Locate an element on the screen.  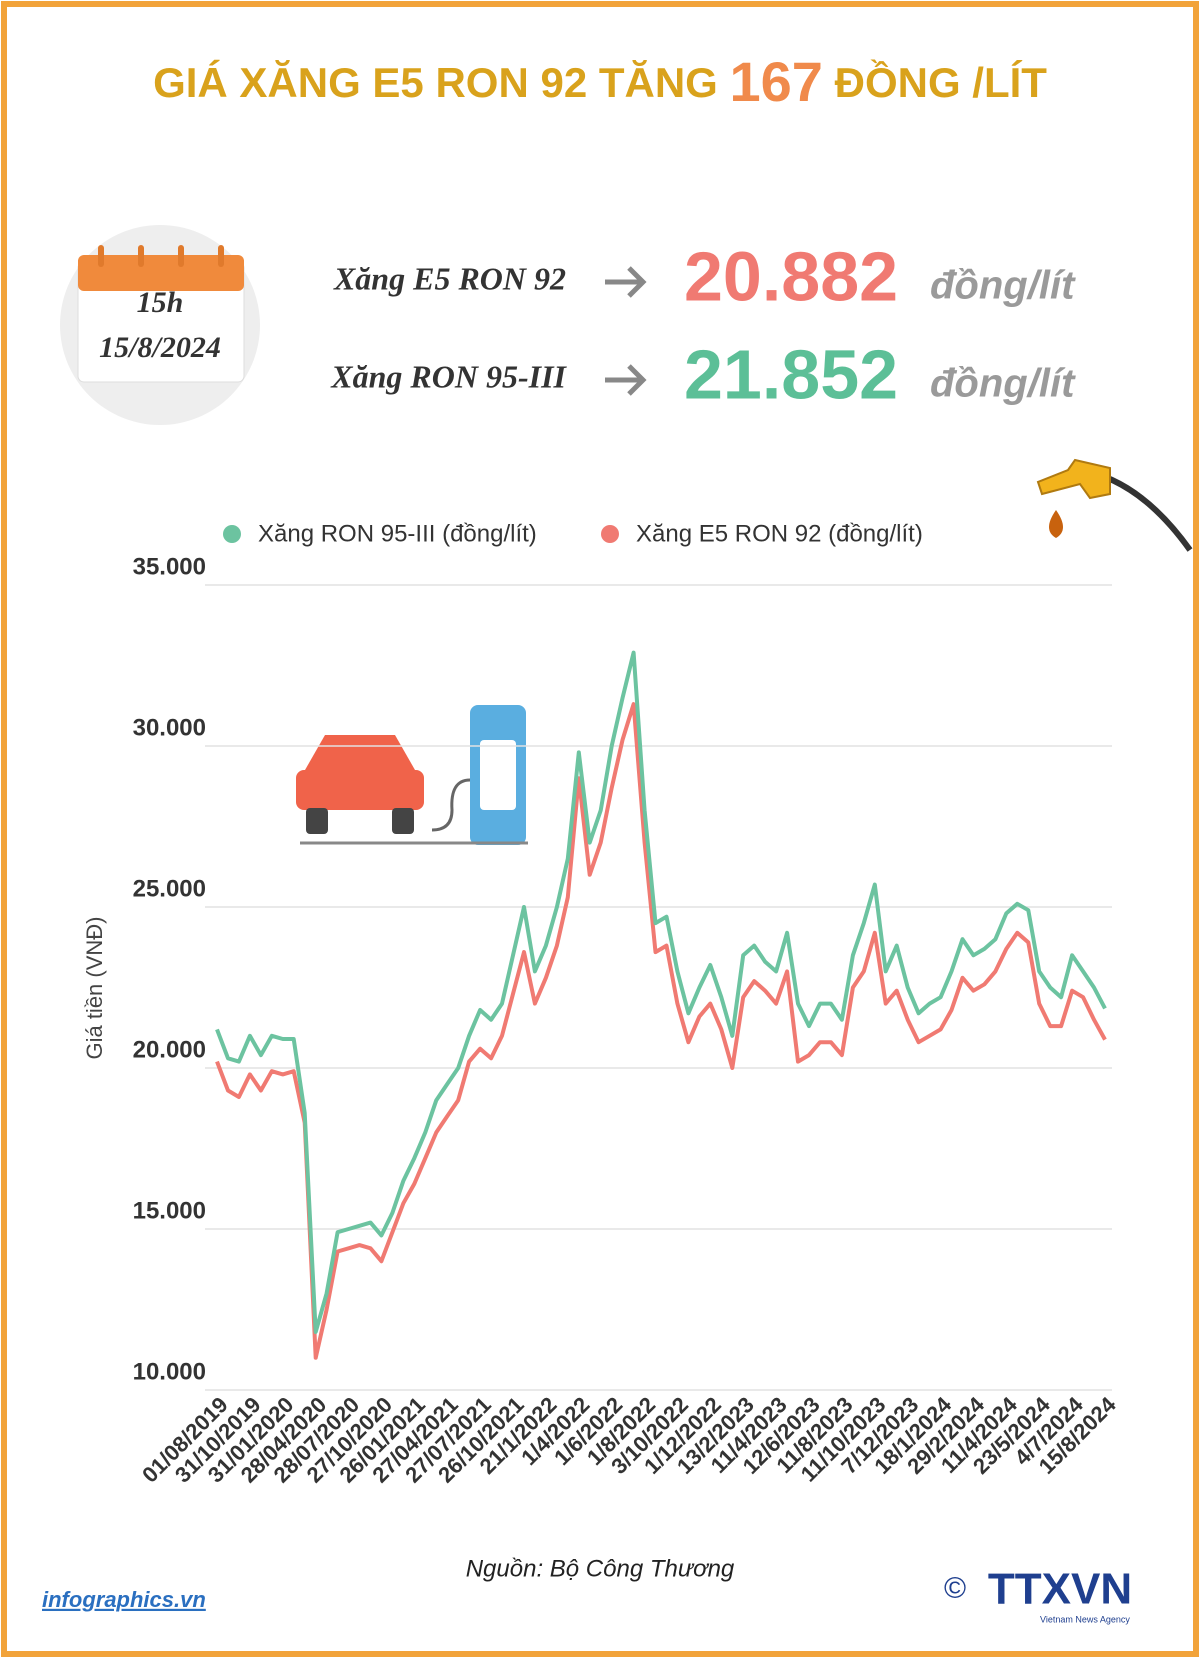
calendar-date: 15/8/2024 is located at coordinates (160, 347).